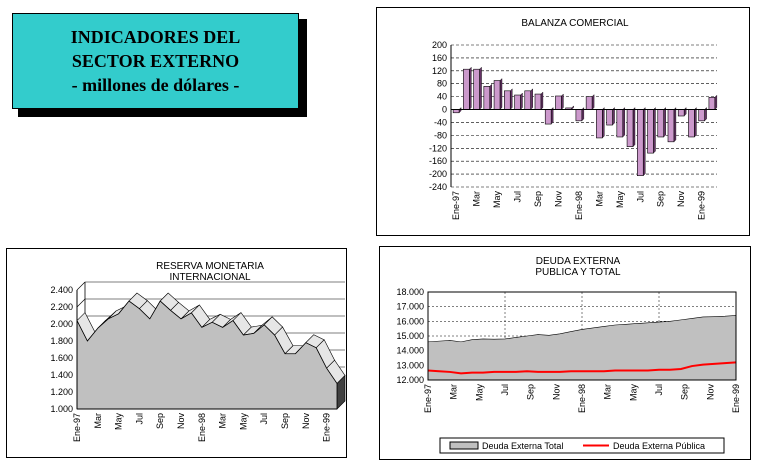 The height and width of the screenshot is (464, 757). What do you see at coordinates (522, 446) in the screenshot?
I see `legend-label-total: Deuda Externa Total` at bounding box center [522, 446].